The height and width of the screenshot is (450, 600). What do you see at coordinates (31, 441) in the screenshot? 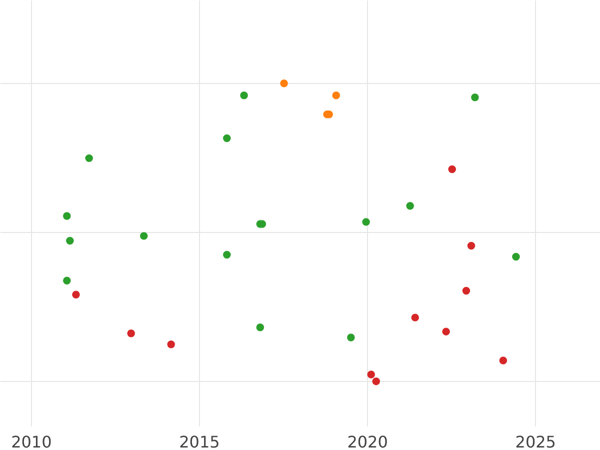
I see `x-tick-label: 2010` at bounding box center [31, 441].